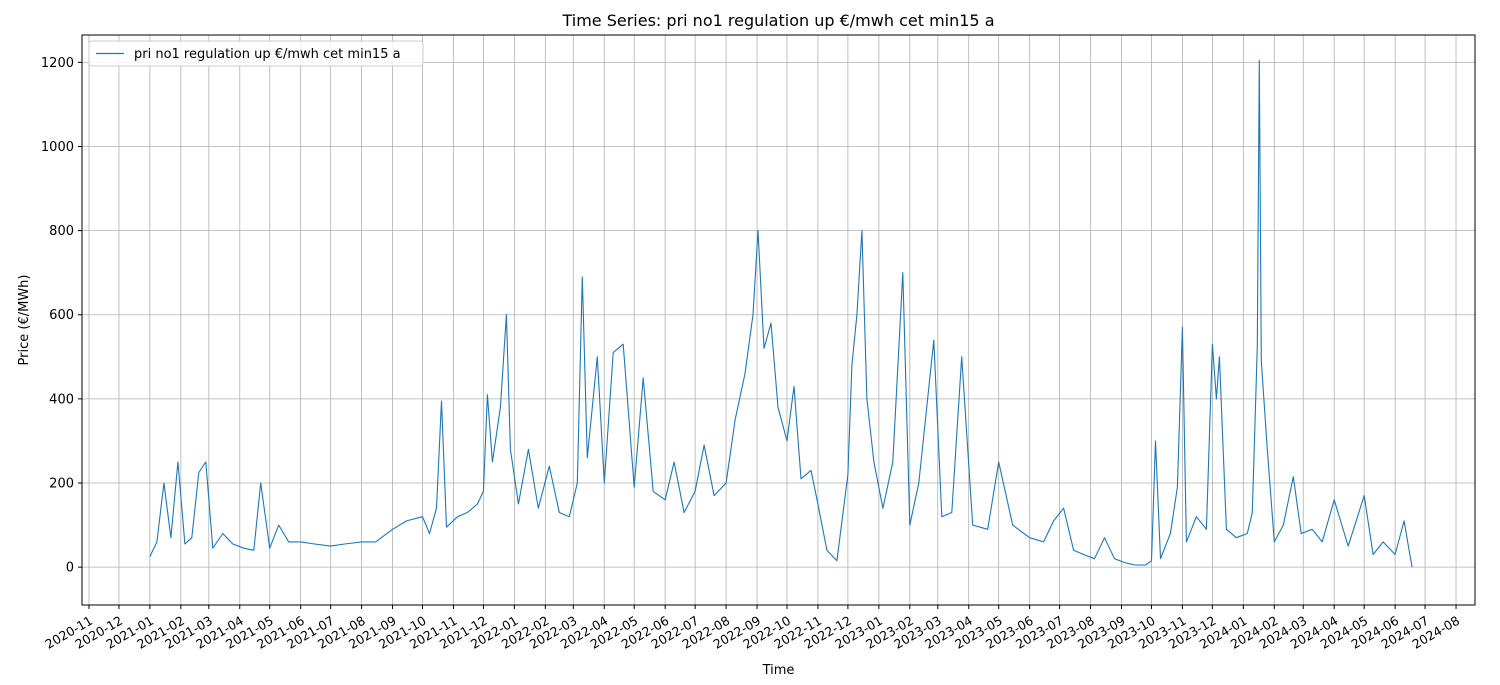  I want to click on x-axis-label: Time, so click(778, 670).